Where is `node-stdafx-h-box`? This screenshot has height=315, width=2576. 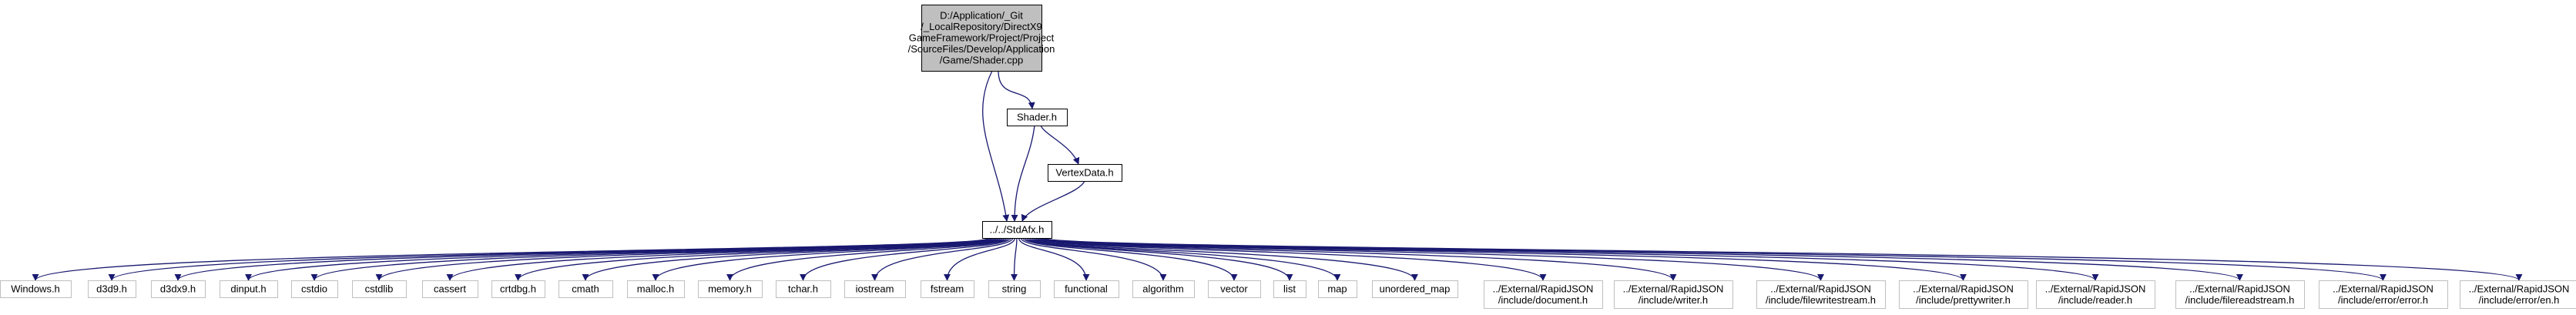
node-stdafx-h-box is located at coordinates (1017, 230).